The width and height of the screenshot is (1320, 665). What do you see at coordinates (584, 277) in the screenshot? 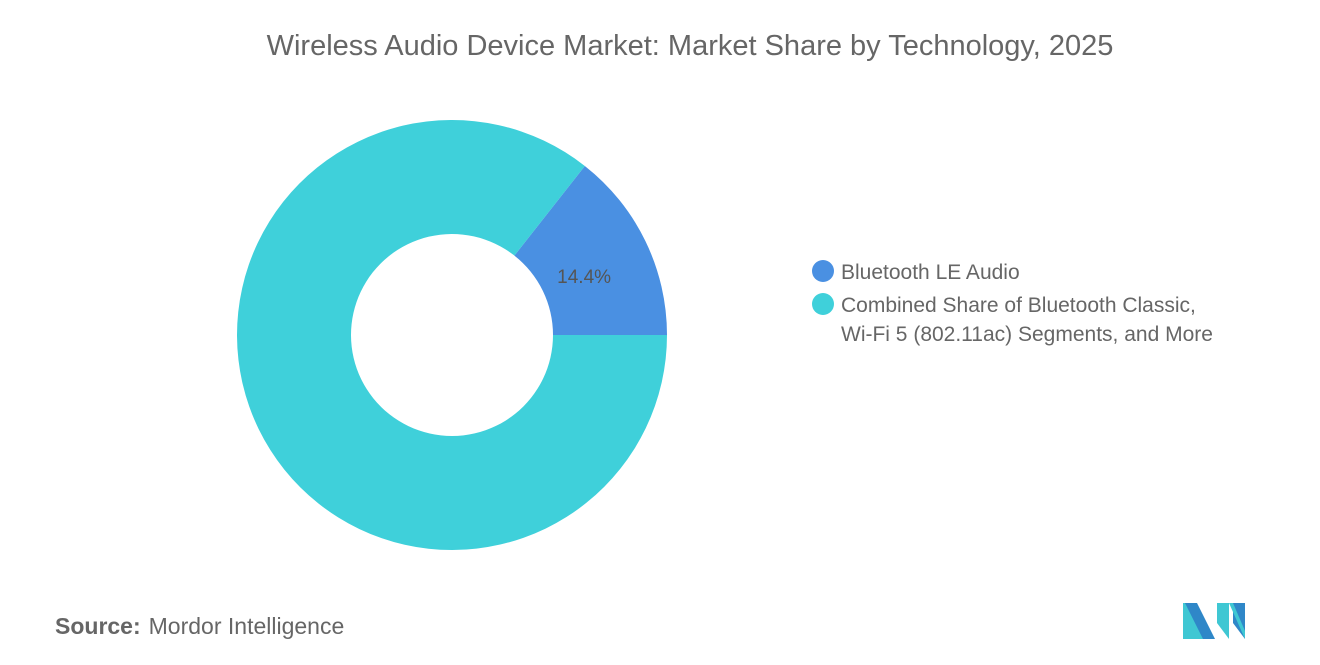
I see `slice-label: 14.4%` at bounding box center [584, 277].